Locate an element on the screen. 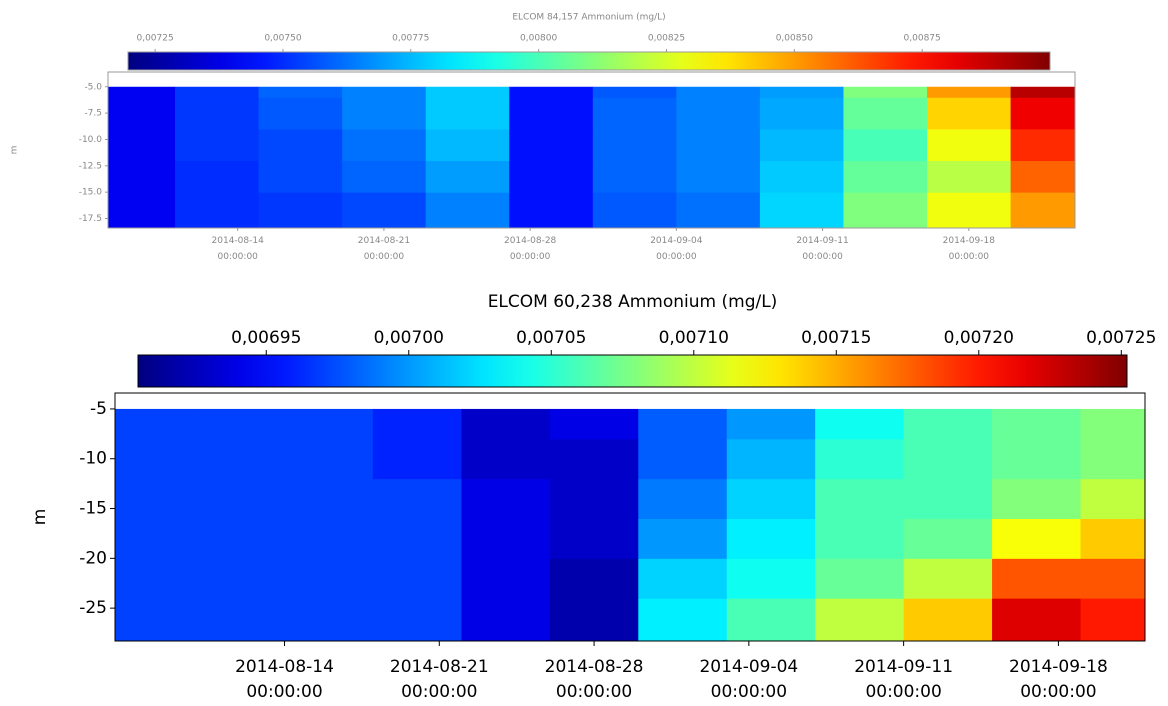  chart-title: ELCOM 84,157 Ammonium (mg/L) is located at coordinates (588, 18).